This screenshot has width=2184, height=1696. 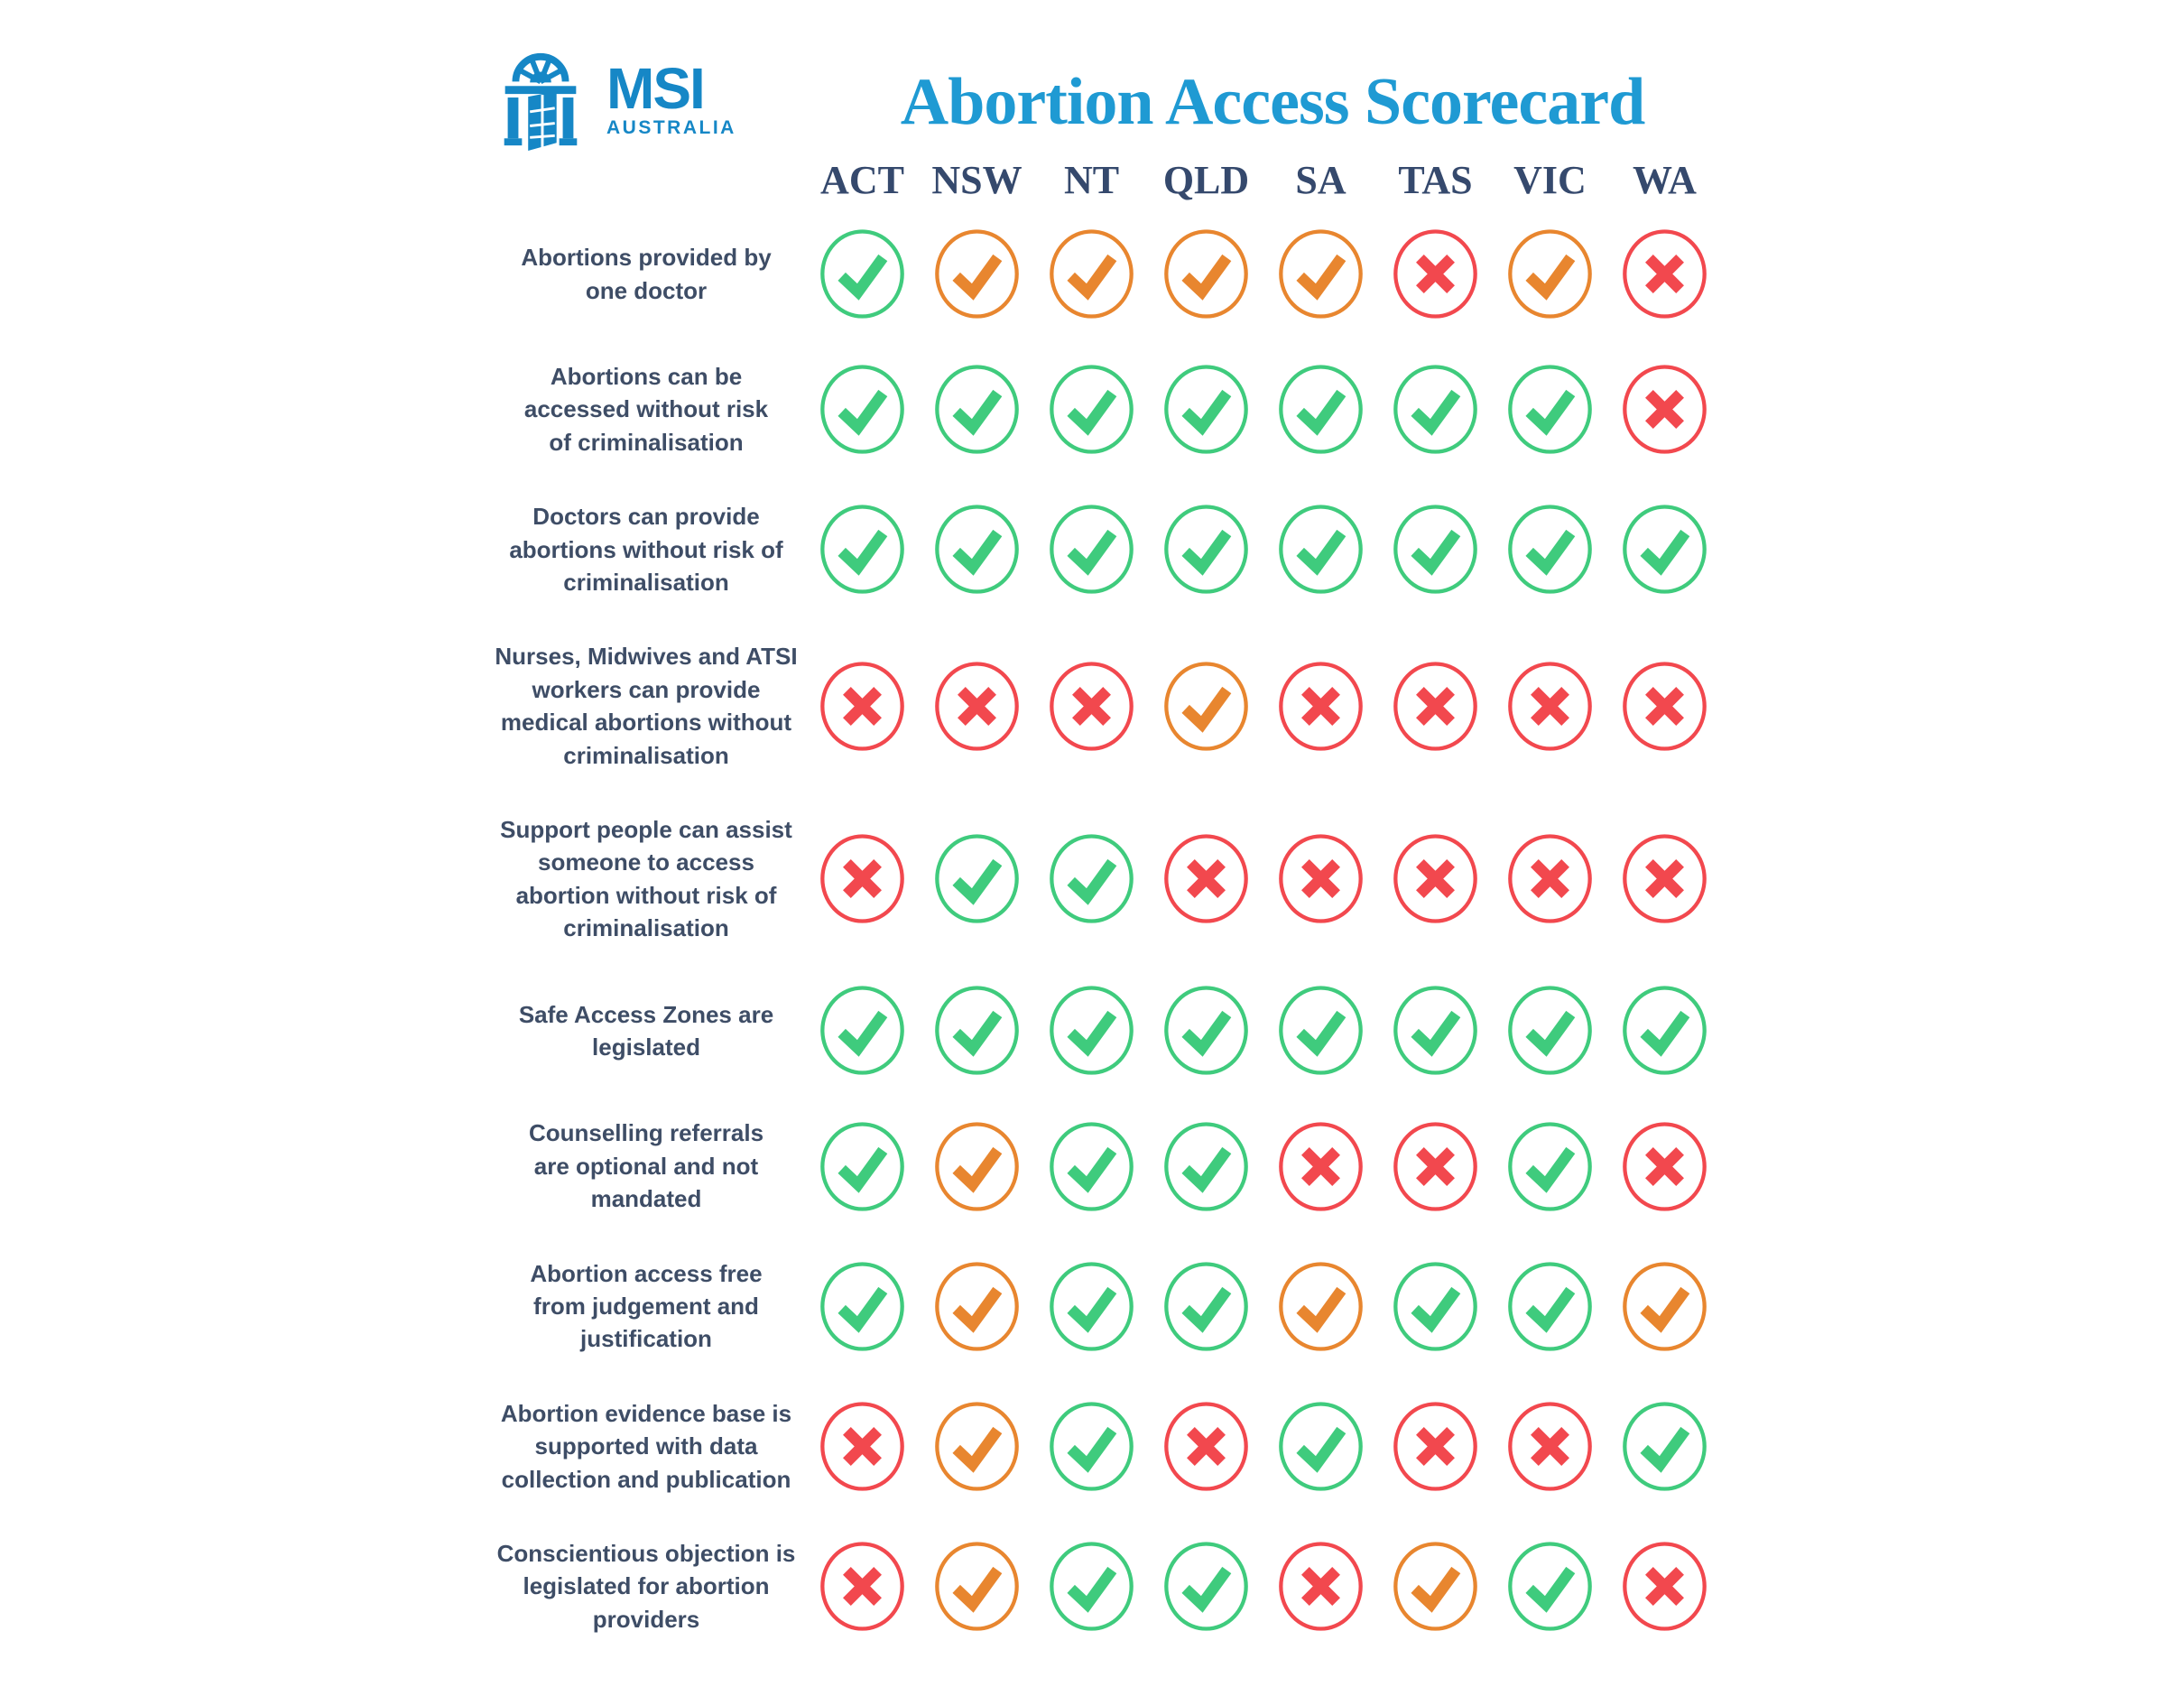 I want to click on column-header-act: ACT, so click(x=862, y=180).